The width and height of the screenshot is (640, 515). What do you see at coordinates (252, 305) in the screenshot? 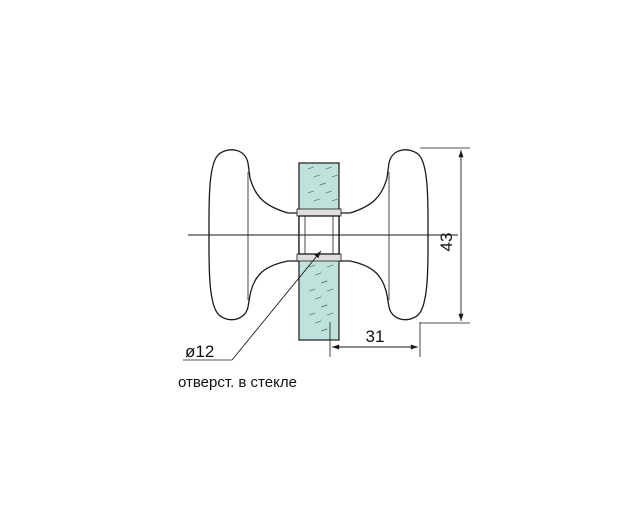
I see `hole-diameter-leader: ø12` at bounding box center [252, 305].